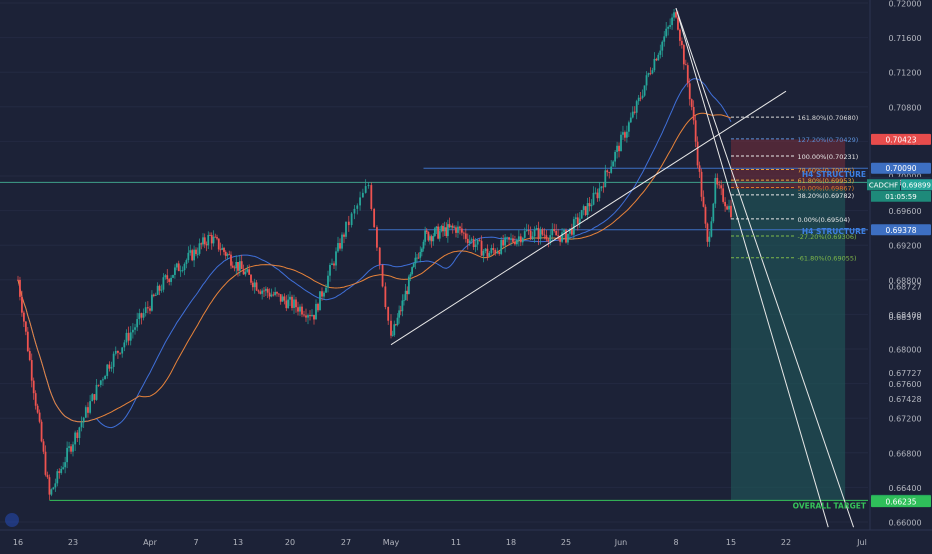 The width and height of the screenshot is (932, 554). I want to click on y-tick-label: 0.67428, so click(904, 399).